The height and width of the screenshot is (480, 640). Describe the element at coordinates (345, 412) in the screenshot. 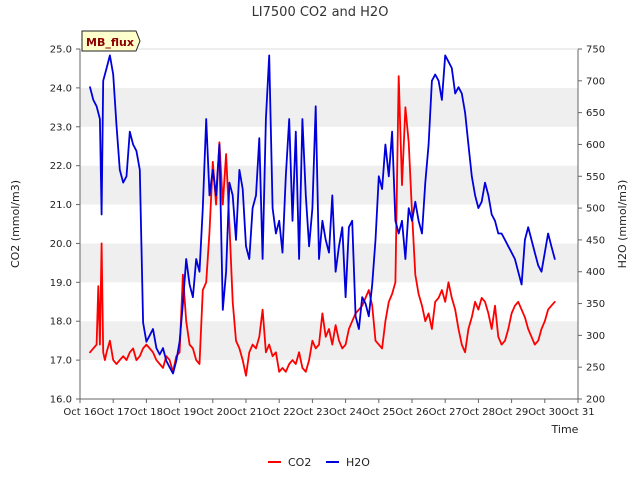

I see `x-tick-label: Oct 24` at that location.